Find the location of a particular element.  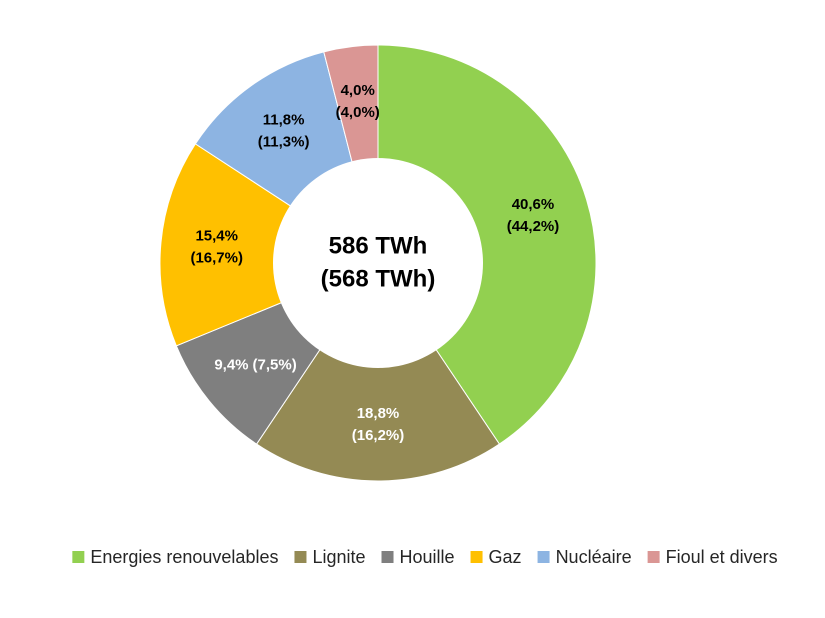

value-label: 18,8% is located at coordinates (378, 413).